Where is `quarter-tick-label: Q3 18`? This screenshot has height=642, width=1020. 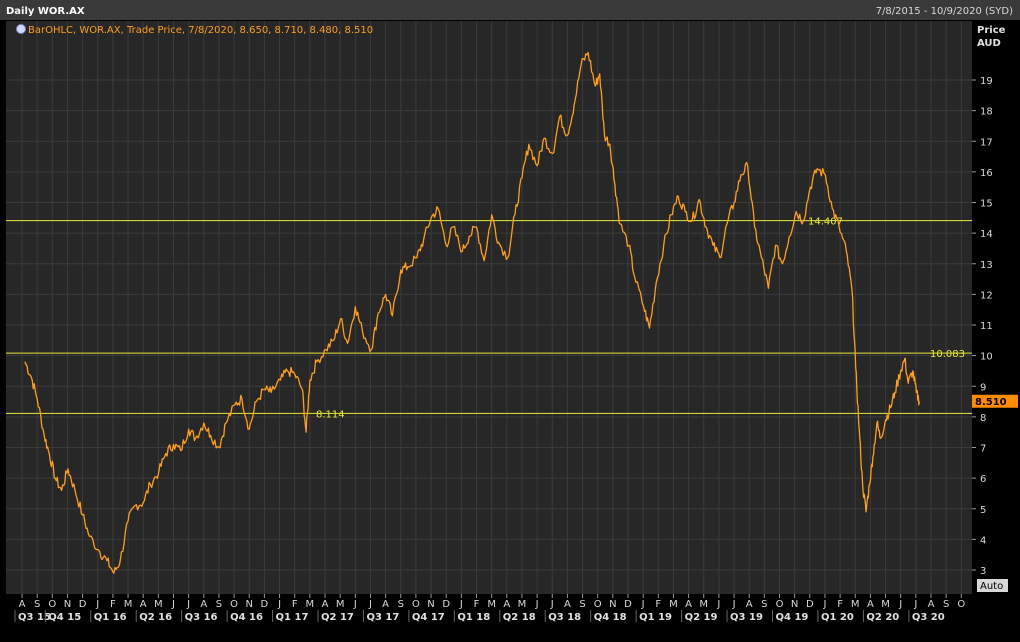
quarter-tick-label: Q3 18 is located at coordinates (564, 617).